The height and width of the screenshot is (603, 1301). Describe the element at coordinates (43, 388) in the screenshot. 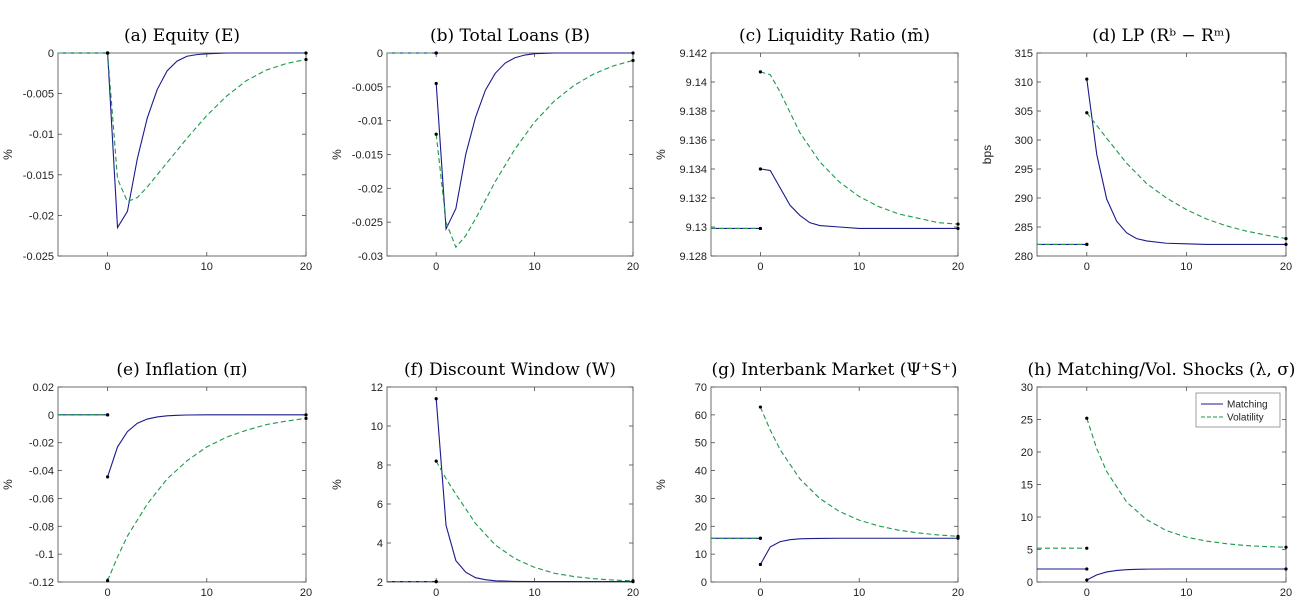

I see `y-tick-label: 0.02` at that location.